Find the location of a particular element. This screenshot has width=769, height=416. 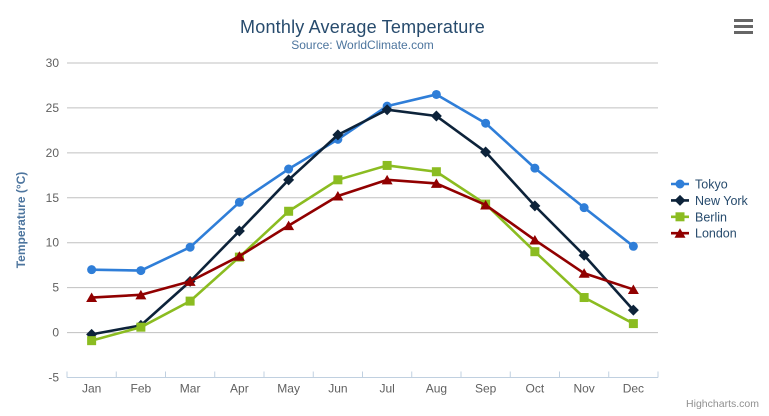

data-point-london-may is located at coordinates (289, 225).